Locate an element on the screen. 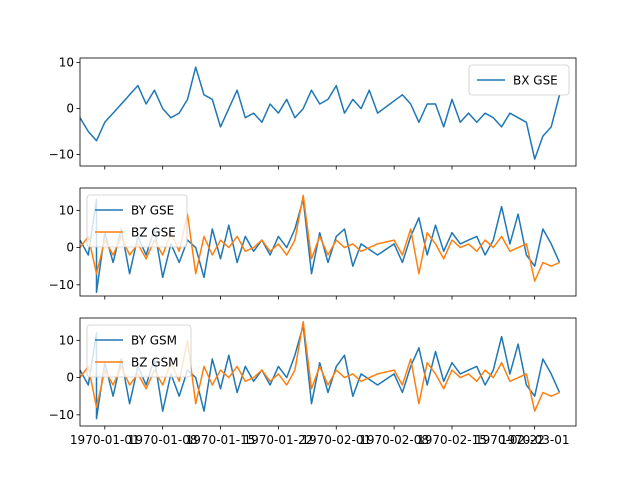 The width and height of the screenshot is (640, 480). legend: BX GSE is located at coordinates (519, 80).